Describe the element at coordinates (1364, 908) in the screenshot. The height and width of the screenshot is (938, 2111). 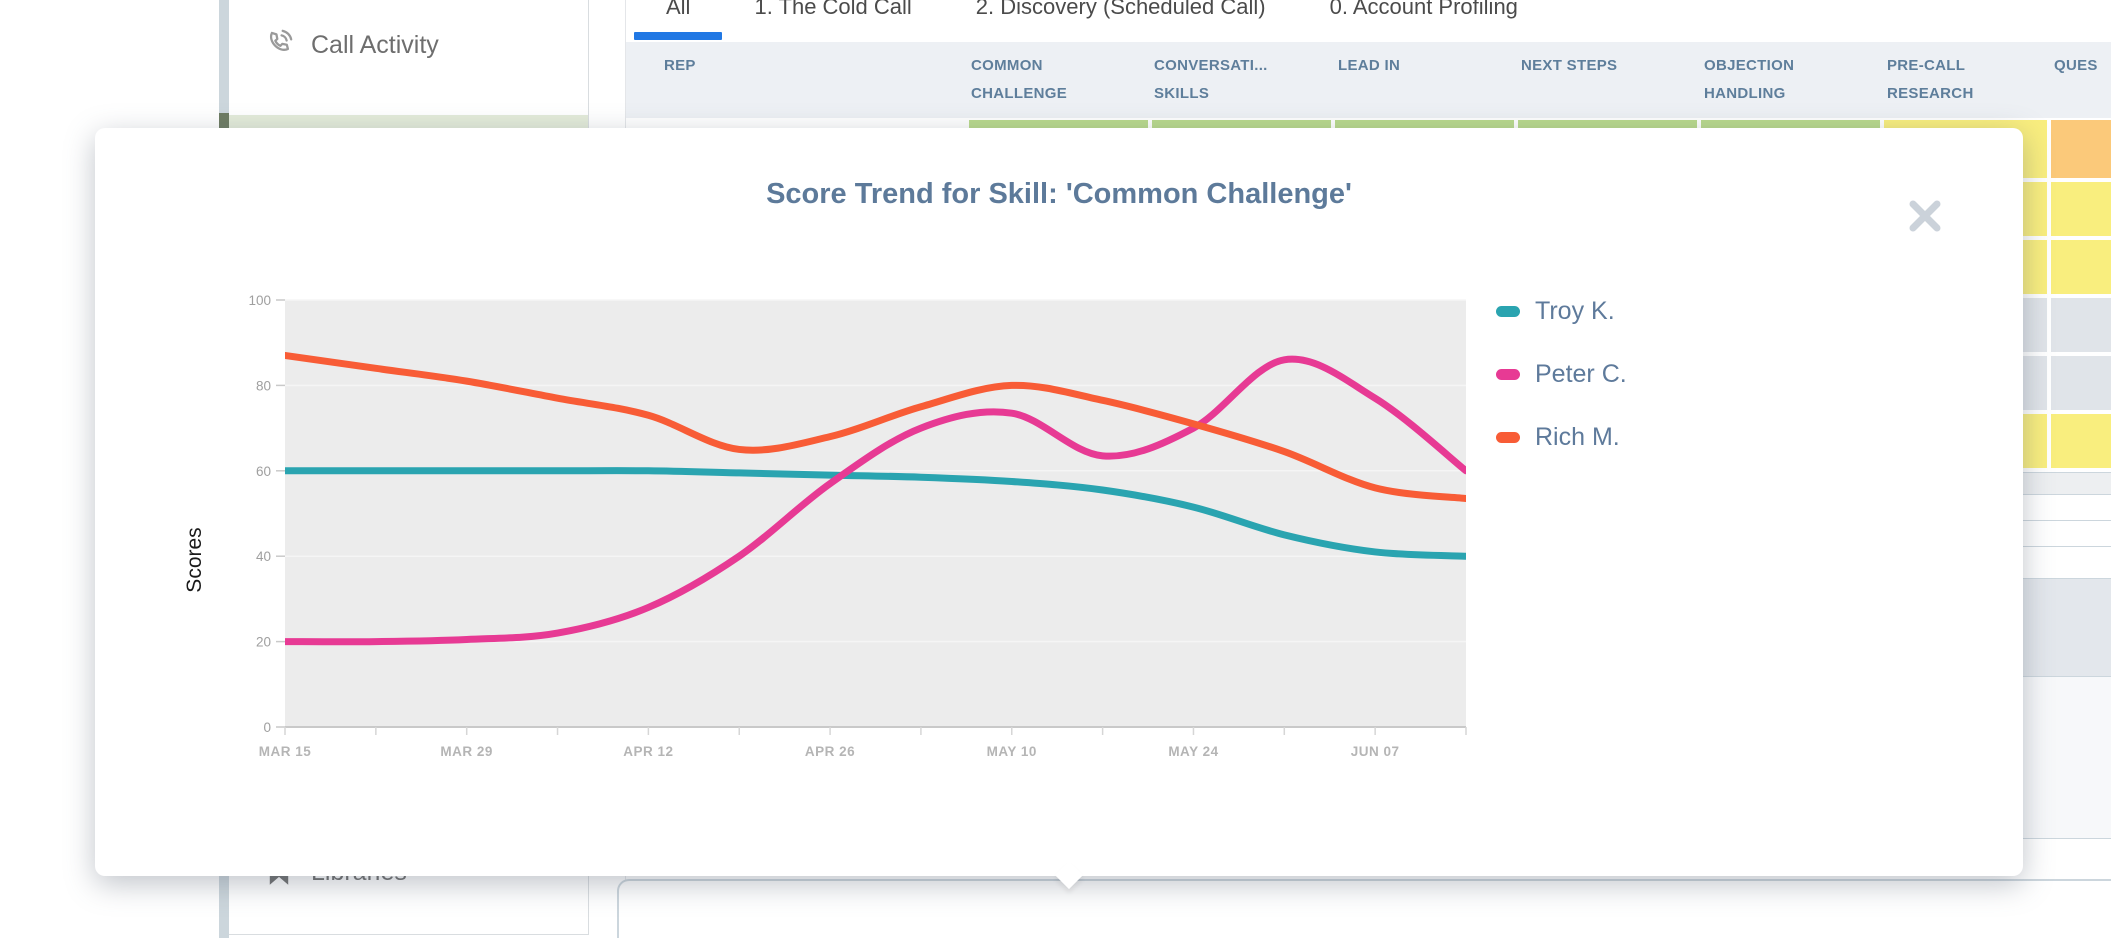
I see `table-footer-panel` at that location.